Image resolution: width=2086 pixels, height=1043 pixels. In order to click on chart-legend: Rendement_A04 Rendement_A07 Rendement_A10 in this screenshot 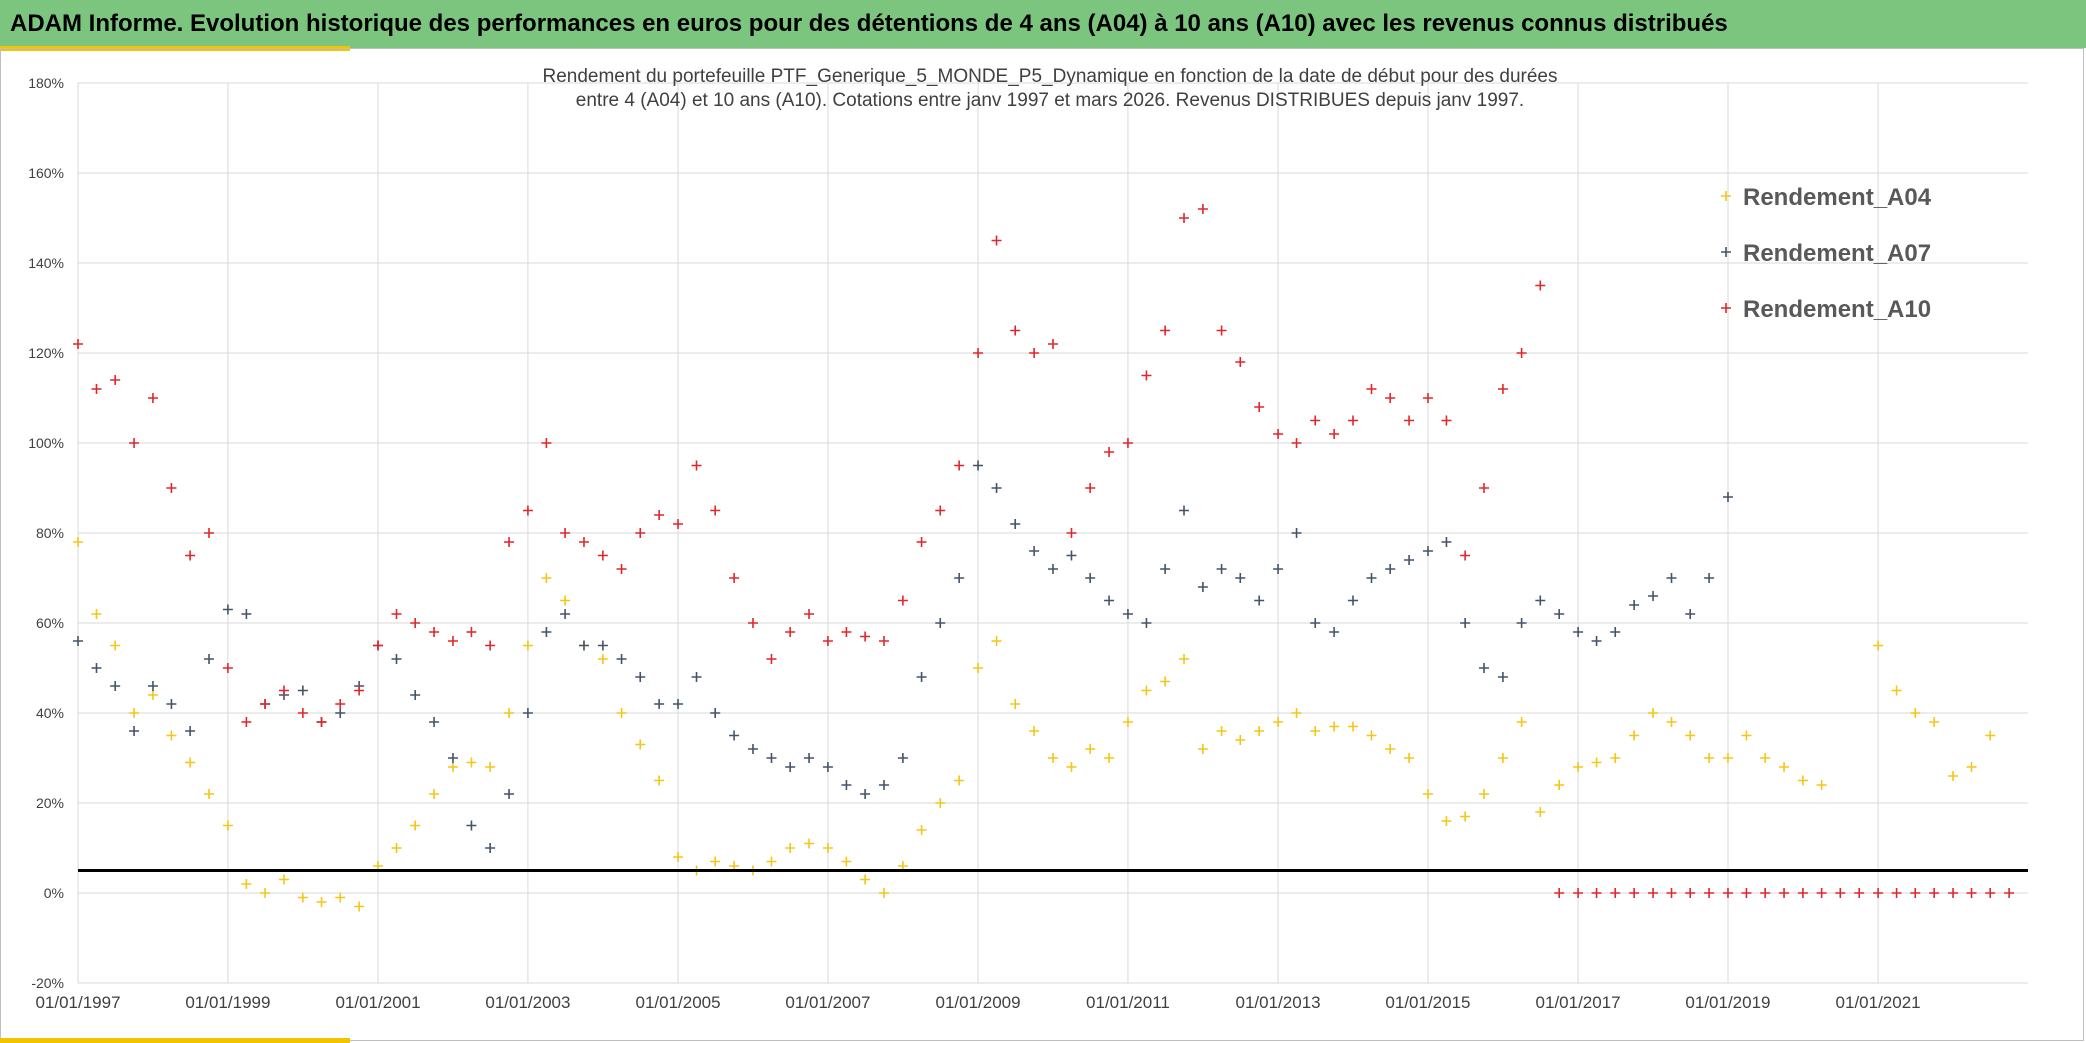, I will do `click(1826, 253)`.